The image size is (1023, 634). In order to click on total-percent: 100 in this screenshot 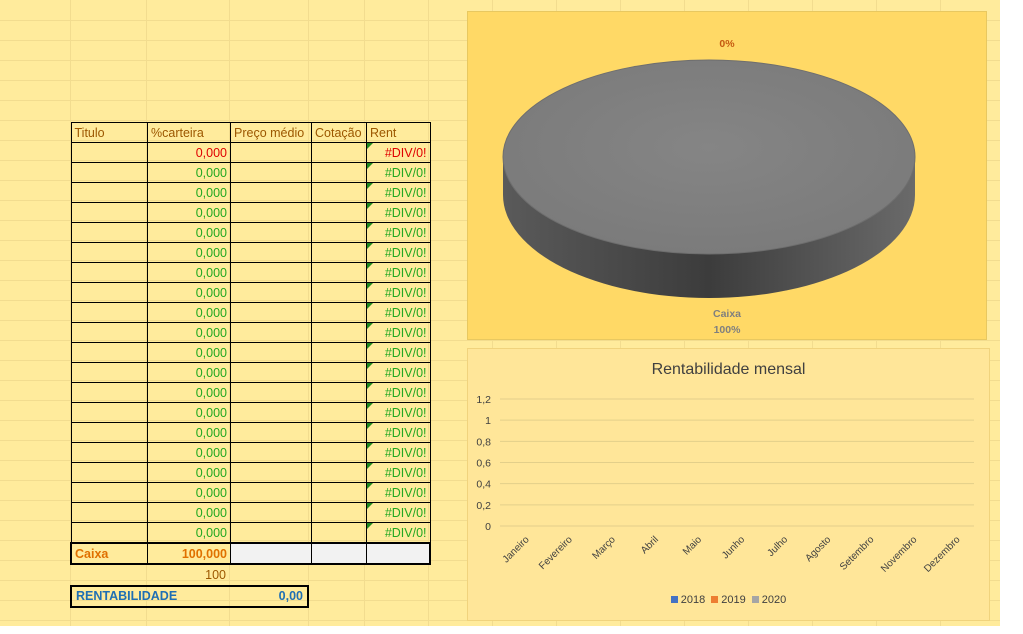, I will do `click(215, 575)`.